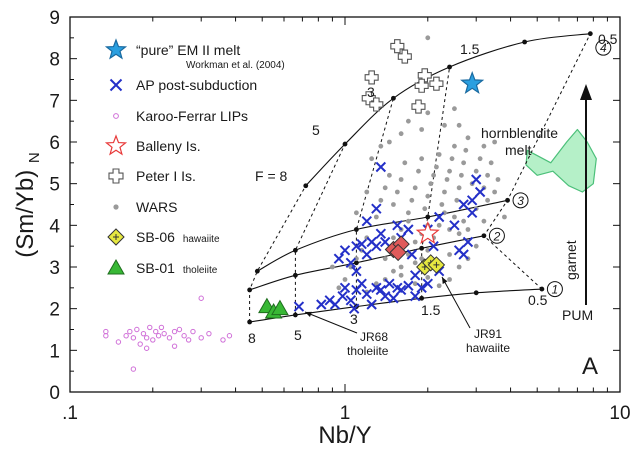  I want to click on legend-label-peter: Peter I Is., so click(166, 176).